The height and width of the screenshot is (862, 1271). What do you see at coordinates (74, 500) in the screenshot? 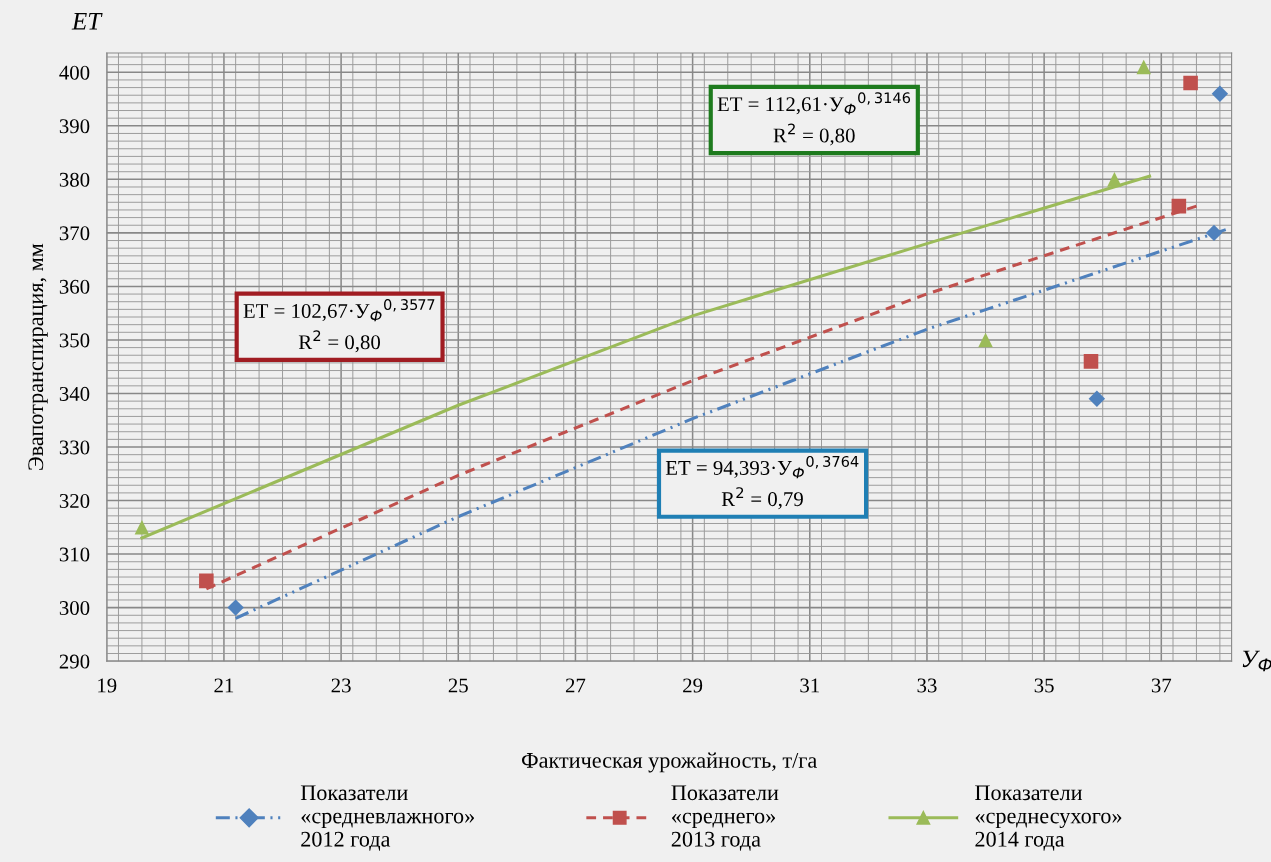
I see `y-tick-label: 320` at bounding box center [74, 500].